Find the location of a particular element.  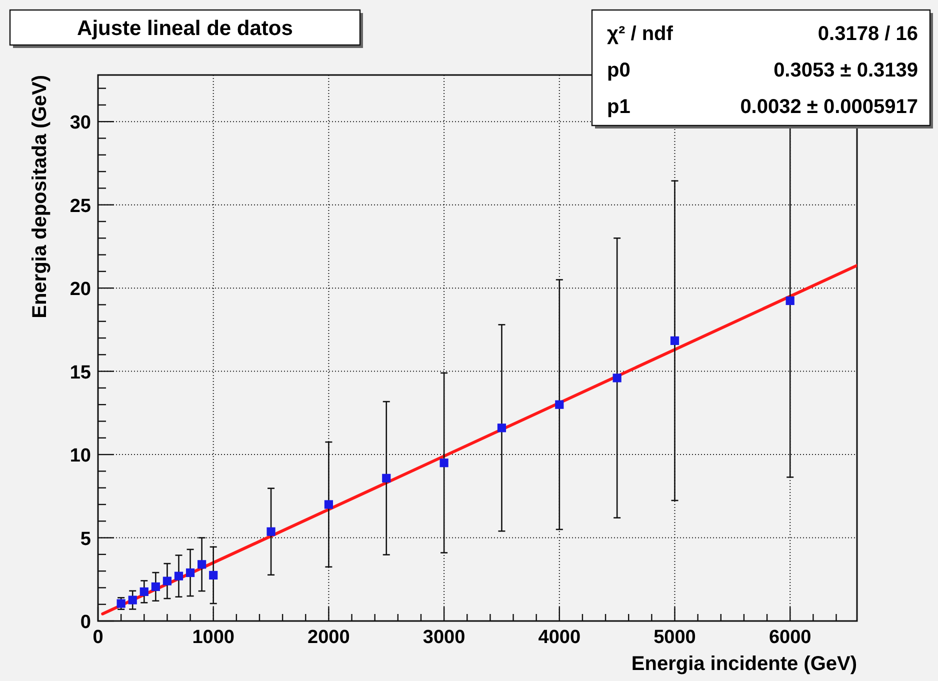

annotation: 0.3053 ± 0.3139 is located at coordinates (846, 71).